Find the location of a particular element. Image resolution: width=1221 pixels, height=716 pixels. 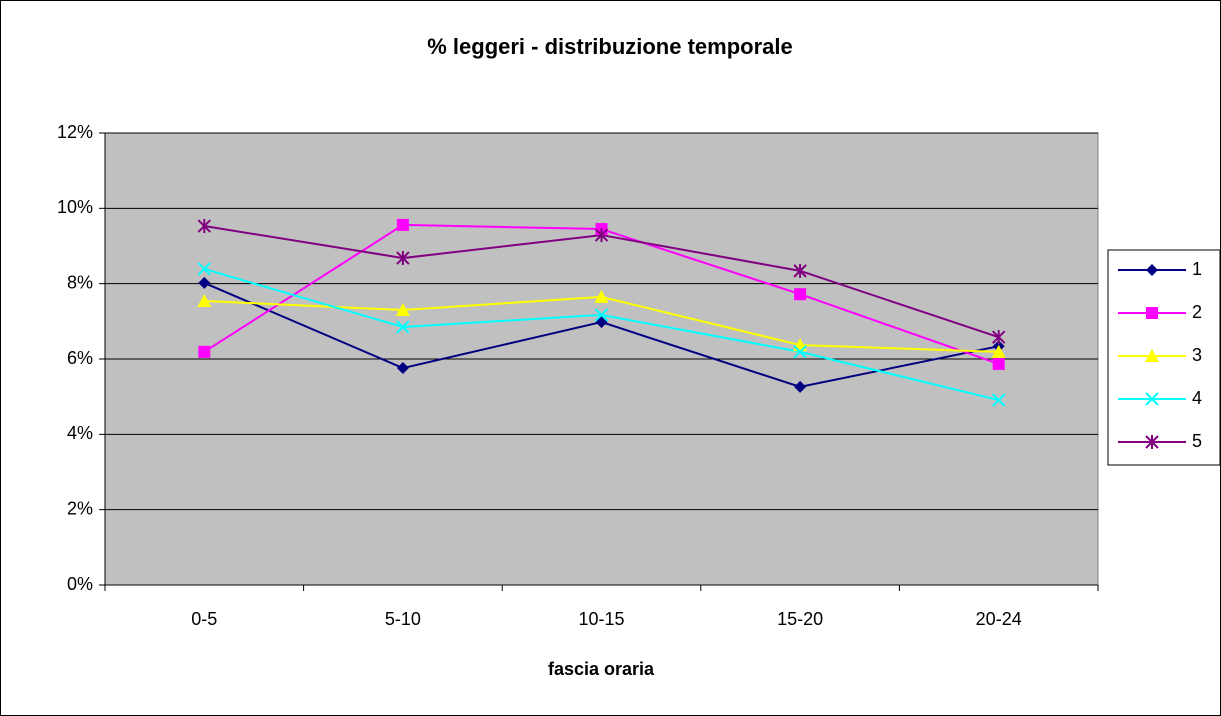

y-tick-label: 8% is located at coordinates (80, 282).